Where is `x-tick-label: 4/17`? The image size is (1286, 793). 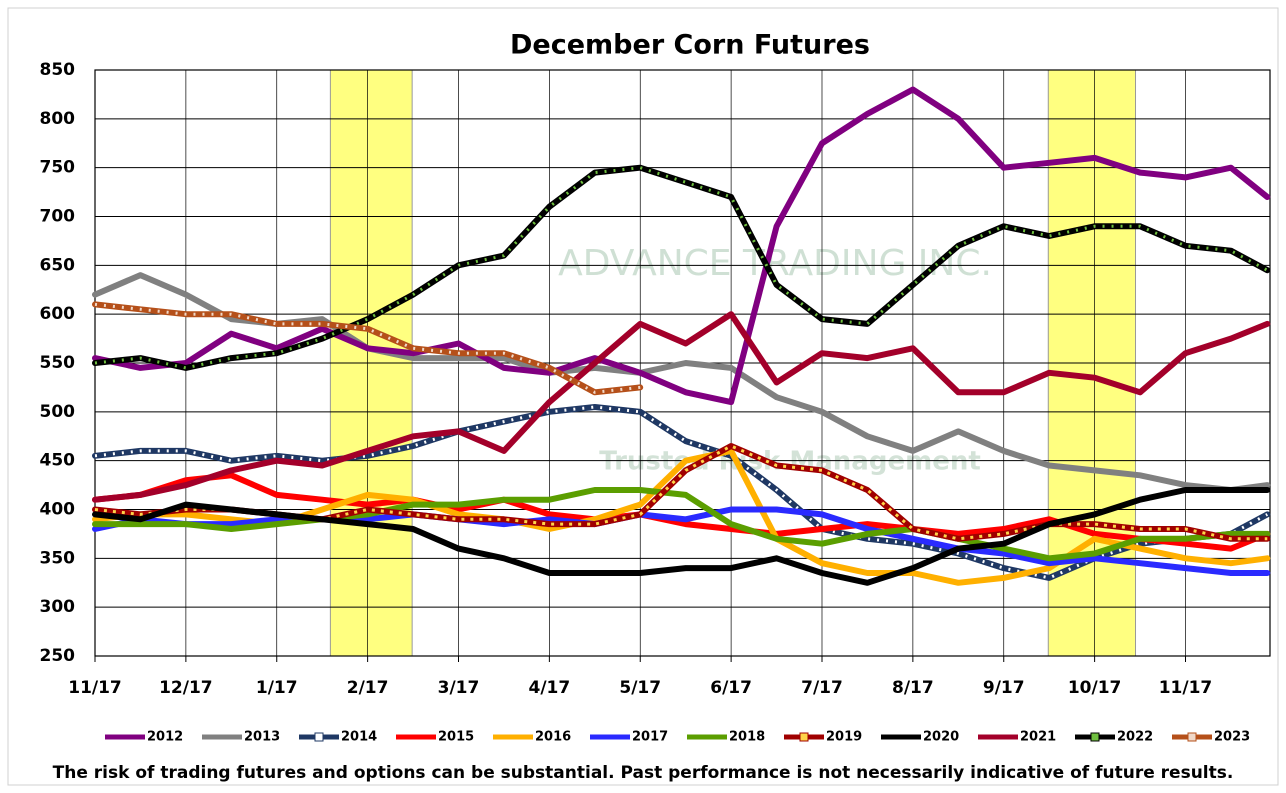
x-tick-label: 4/17 is located at coordinates (550, 688).